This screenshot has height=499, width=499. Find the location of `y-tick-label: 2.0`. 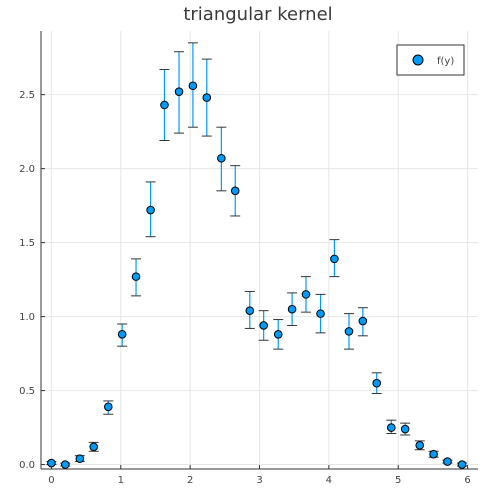

y-tick-label: 2.0 is located at coordinates (27, 169).